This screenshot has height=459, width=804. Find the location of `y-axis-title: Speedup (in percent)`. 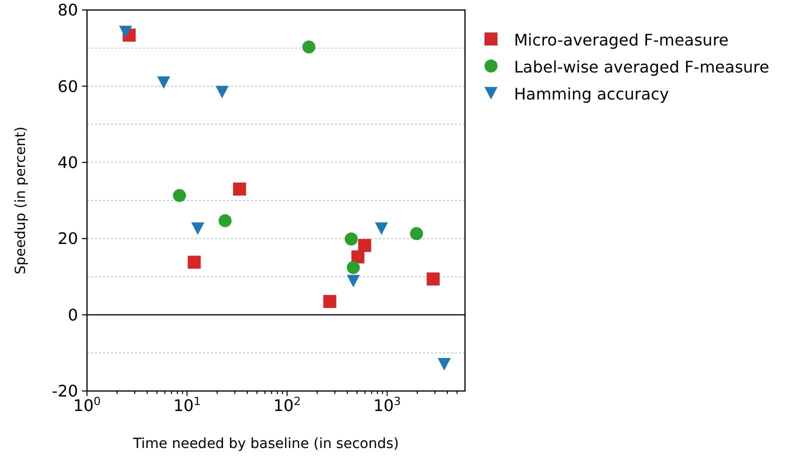

y-axis-title: Speedup (in percent) is located at coordinates (21, 200).